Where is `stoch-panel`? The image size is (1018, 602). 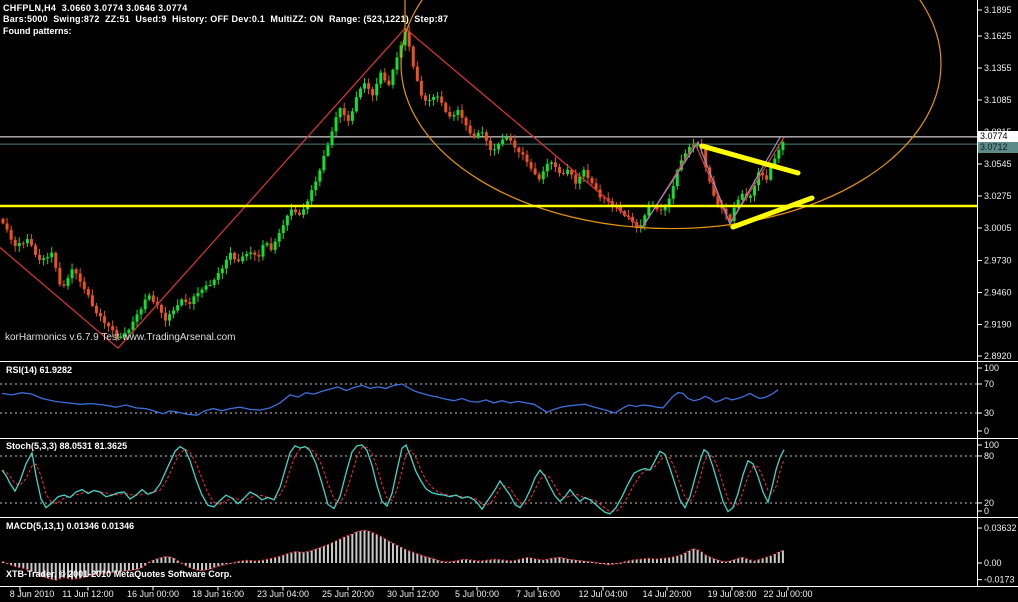 stoch-panel is located at coordinates (488, 479).